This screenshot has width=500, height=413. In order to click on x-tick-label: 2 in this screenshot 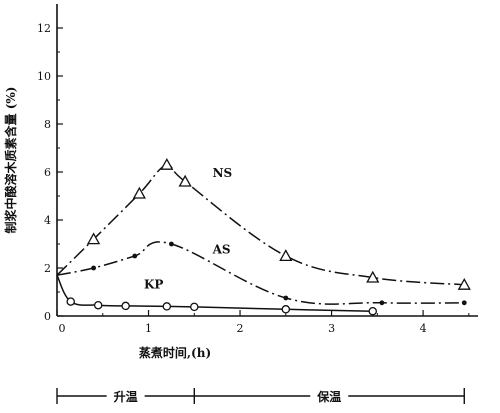, I will do `click(240, 328)`.